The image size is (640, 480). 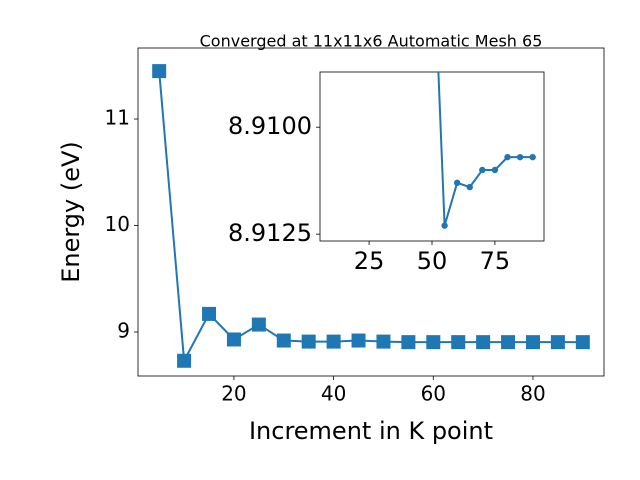 What do you see at coordinates (486, 150) in the screenshot?
I see `plot-area` at bounding box center [486, 150].